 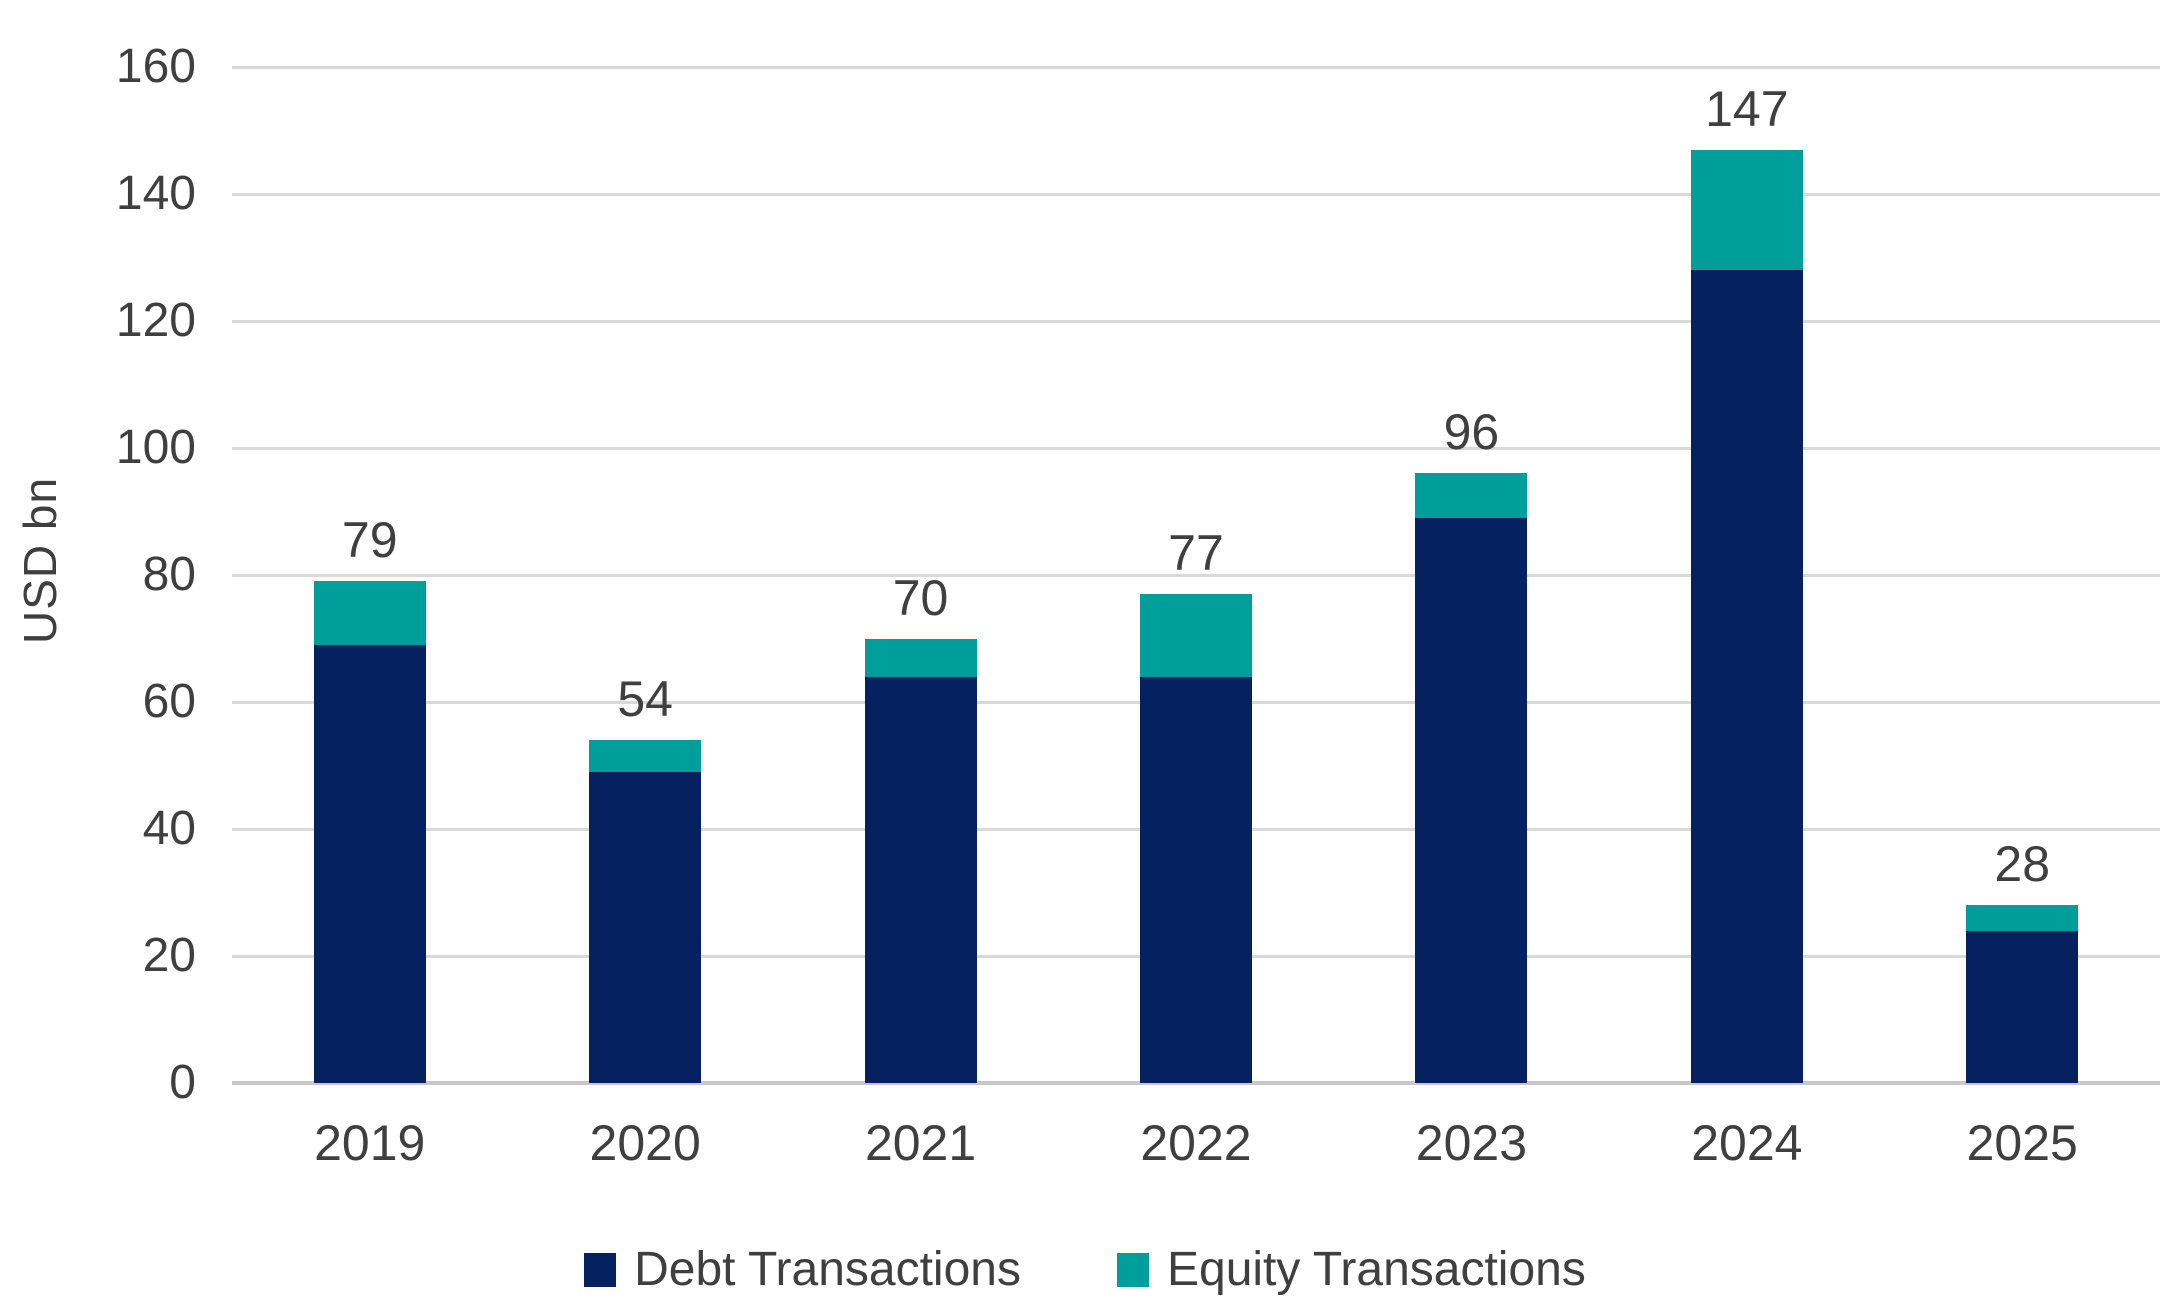 What do you see at coordinates (2022, 864) in the screenshot?
I see `bar-total-label-2025: 28` at bounding box center [2022, 864].